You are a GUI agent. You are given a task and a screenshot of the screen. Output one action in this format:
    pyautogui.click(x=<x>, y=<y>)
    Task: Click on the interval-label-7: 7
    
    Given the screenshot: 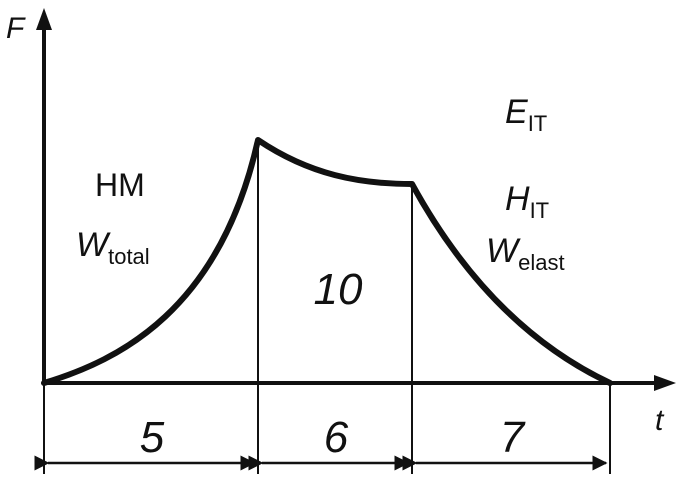 What is the action you would take?
    pyautogui.click(x=513, y=437)
    